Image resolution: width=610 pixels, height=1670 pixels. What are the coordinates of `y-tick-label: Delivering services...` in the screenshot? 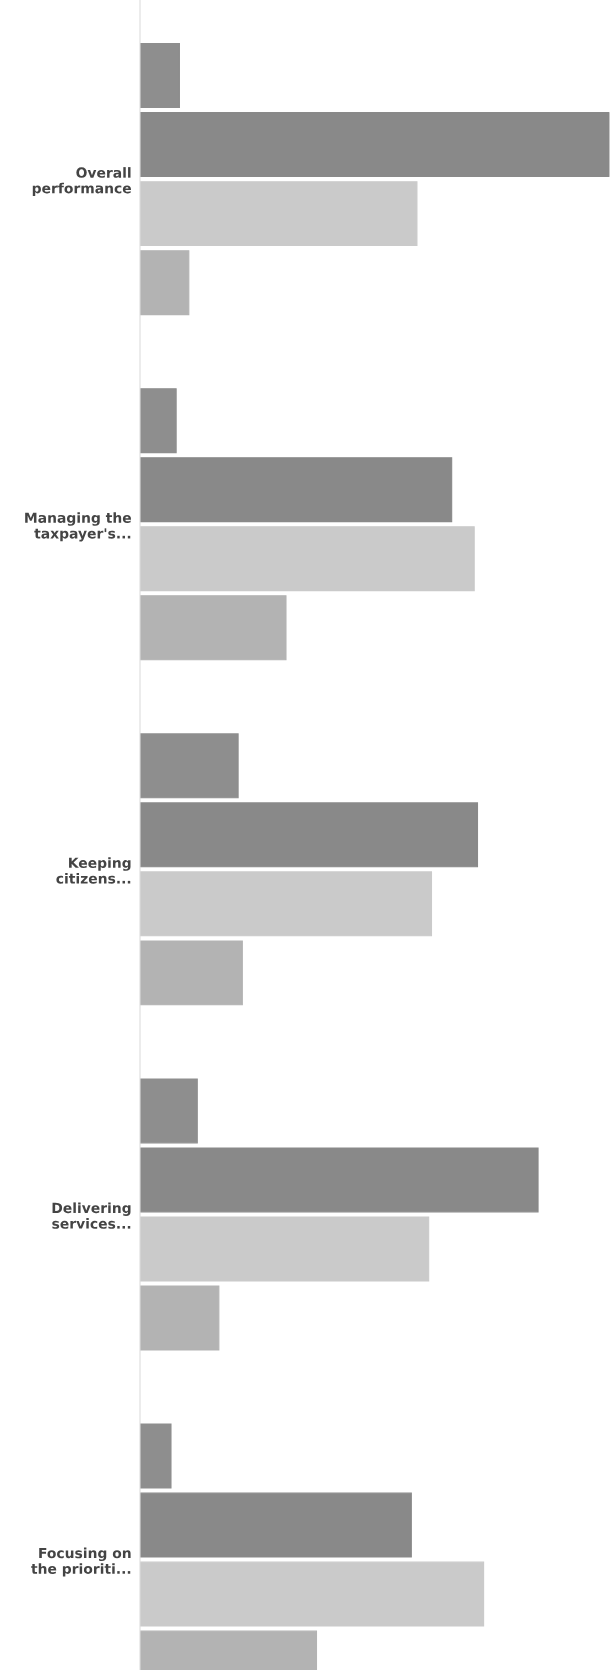 It's located at (91, 1215).